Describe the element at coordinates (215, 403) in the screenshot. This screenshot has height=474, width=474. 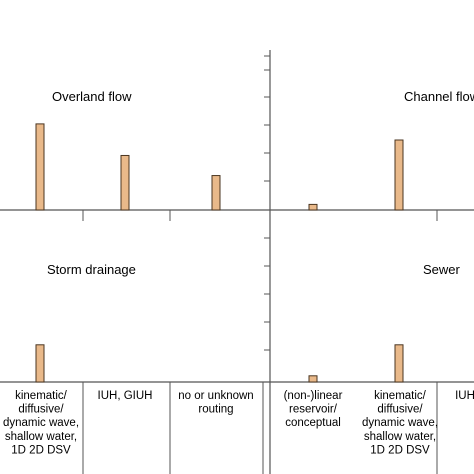
I see `x-label-no-routing: no or unknown routing` at that location.